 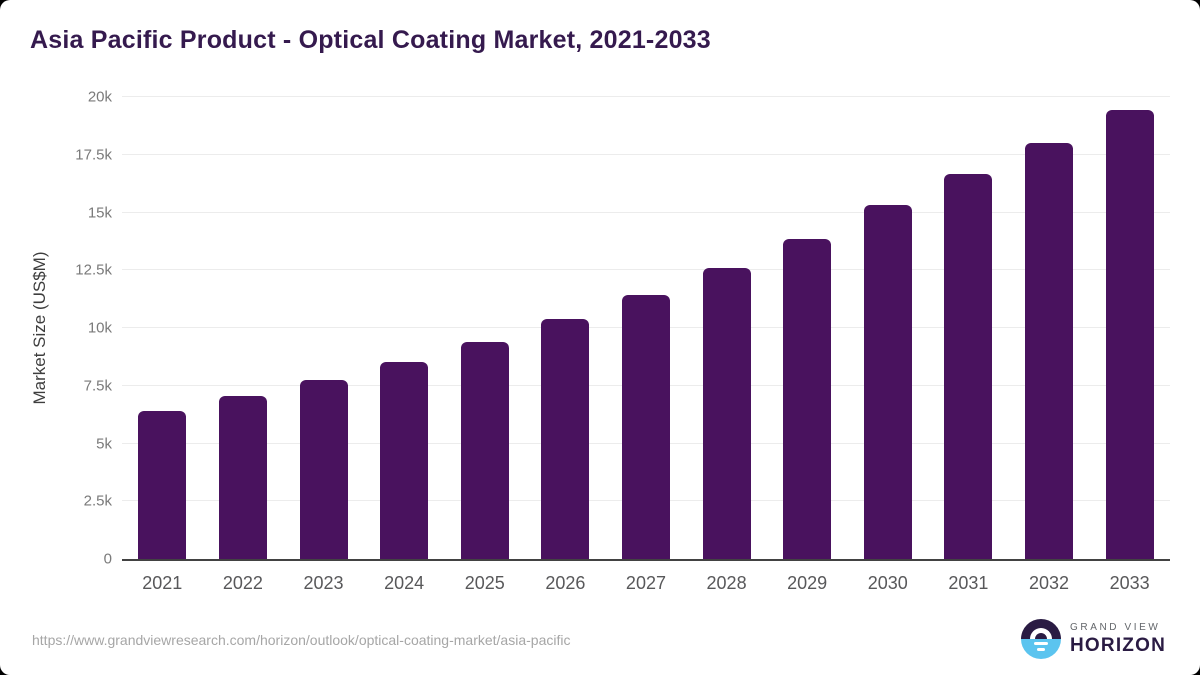 What do you see at coordinates (93, 155) in the screenshot?
I see `y-tick-label: 17.5k` at bounding box center [93, 155].